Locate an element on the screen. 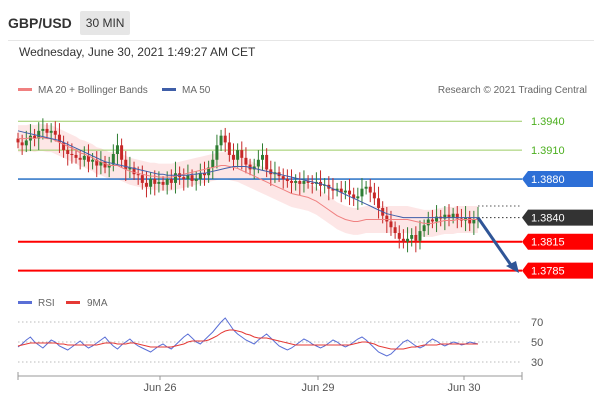  rsi-chart: 70 50 30 is located at coordinates (280, 343).